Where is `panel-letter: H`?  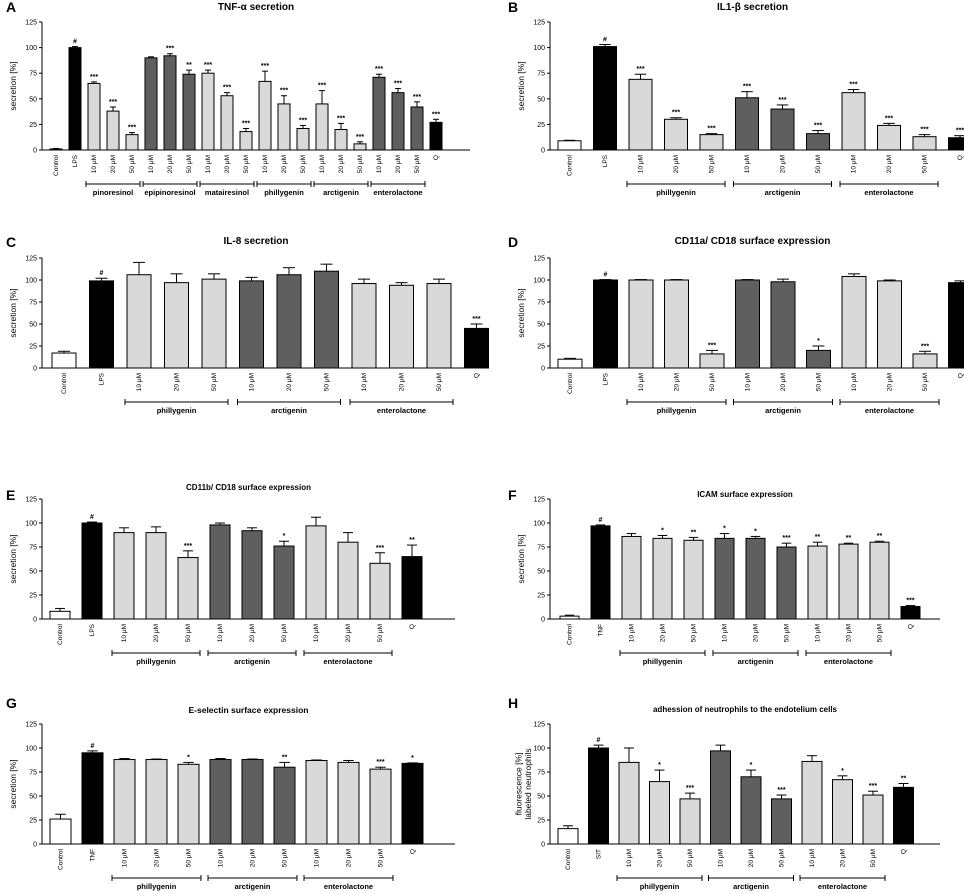
panel-letter: H is located at coordinates (513, 703).